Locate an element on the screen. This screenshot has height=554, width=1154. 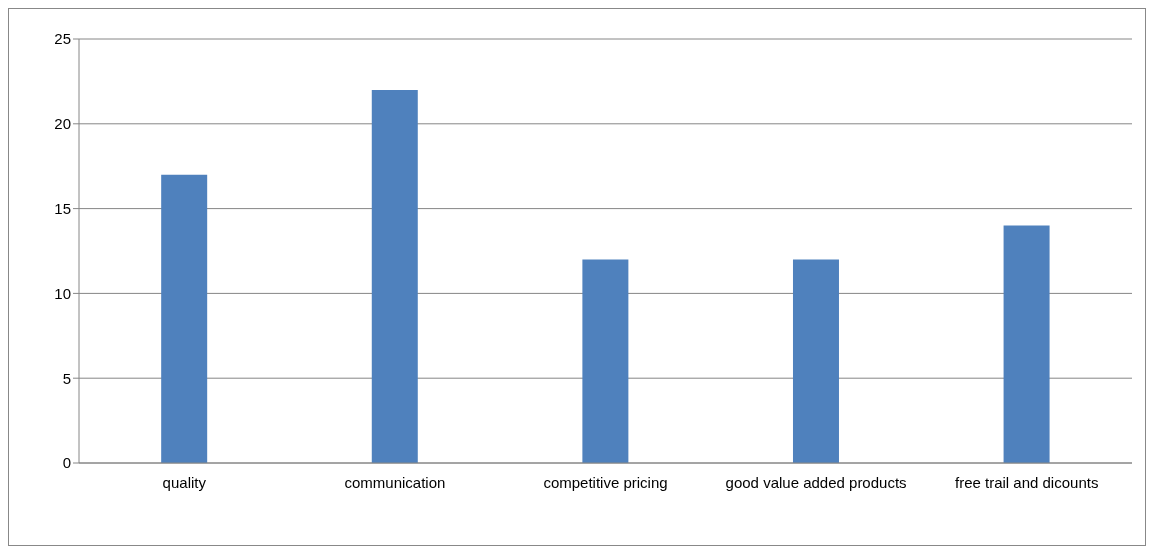
y-tick-label: 20 is located at coordinates (62, 124).